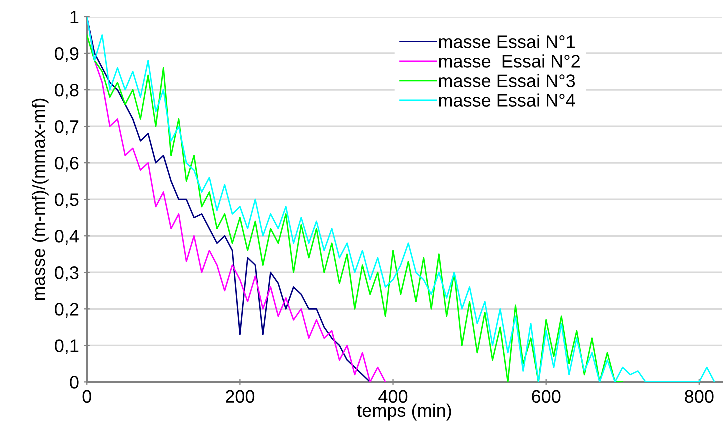  Describe the element at coordinates (67, 91) in the screenshot. I see `y-tick-label: 0,8` at that location.